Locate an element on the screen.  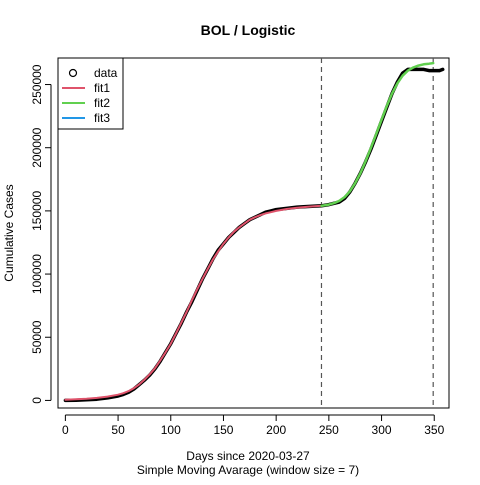
legend-marker-data is located at coordinates (73, 73).